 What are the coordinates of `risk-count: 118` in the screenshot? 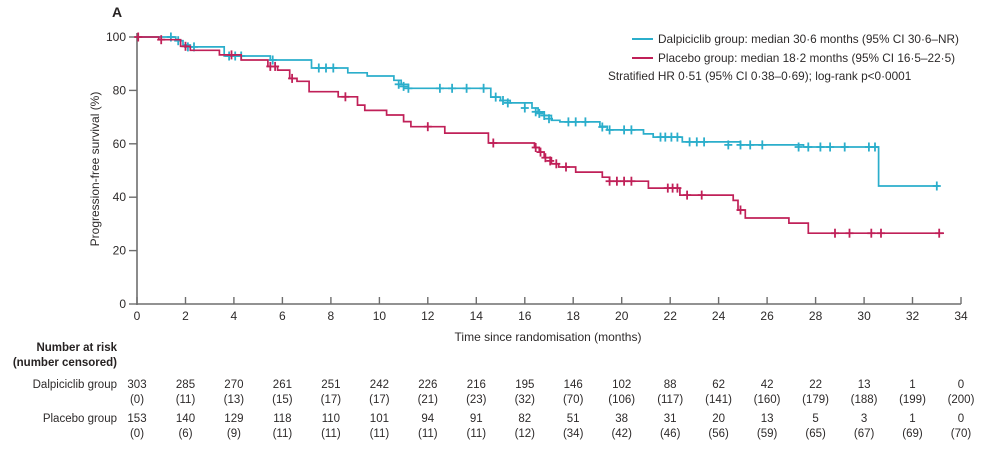 It's located at (282, 419).